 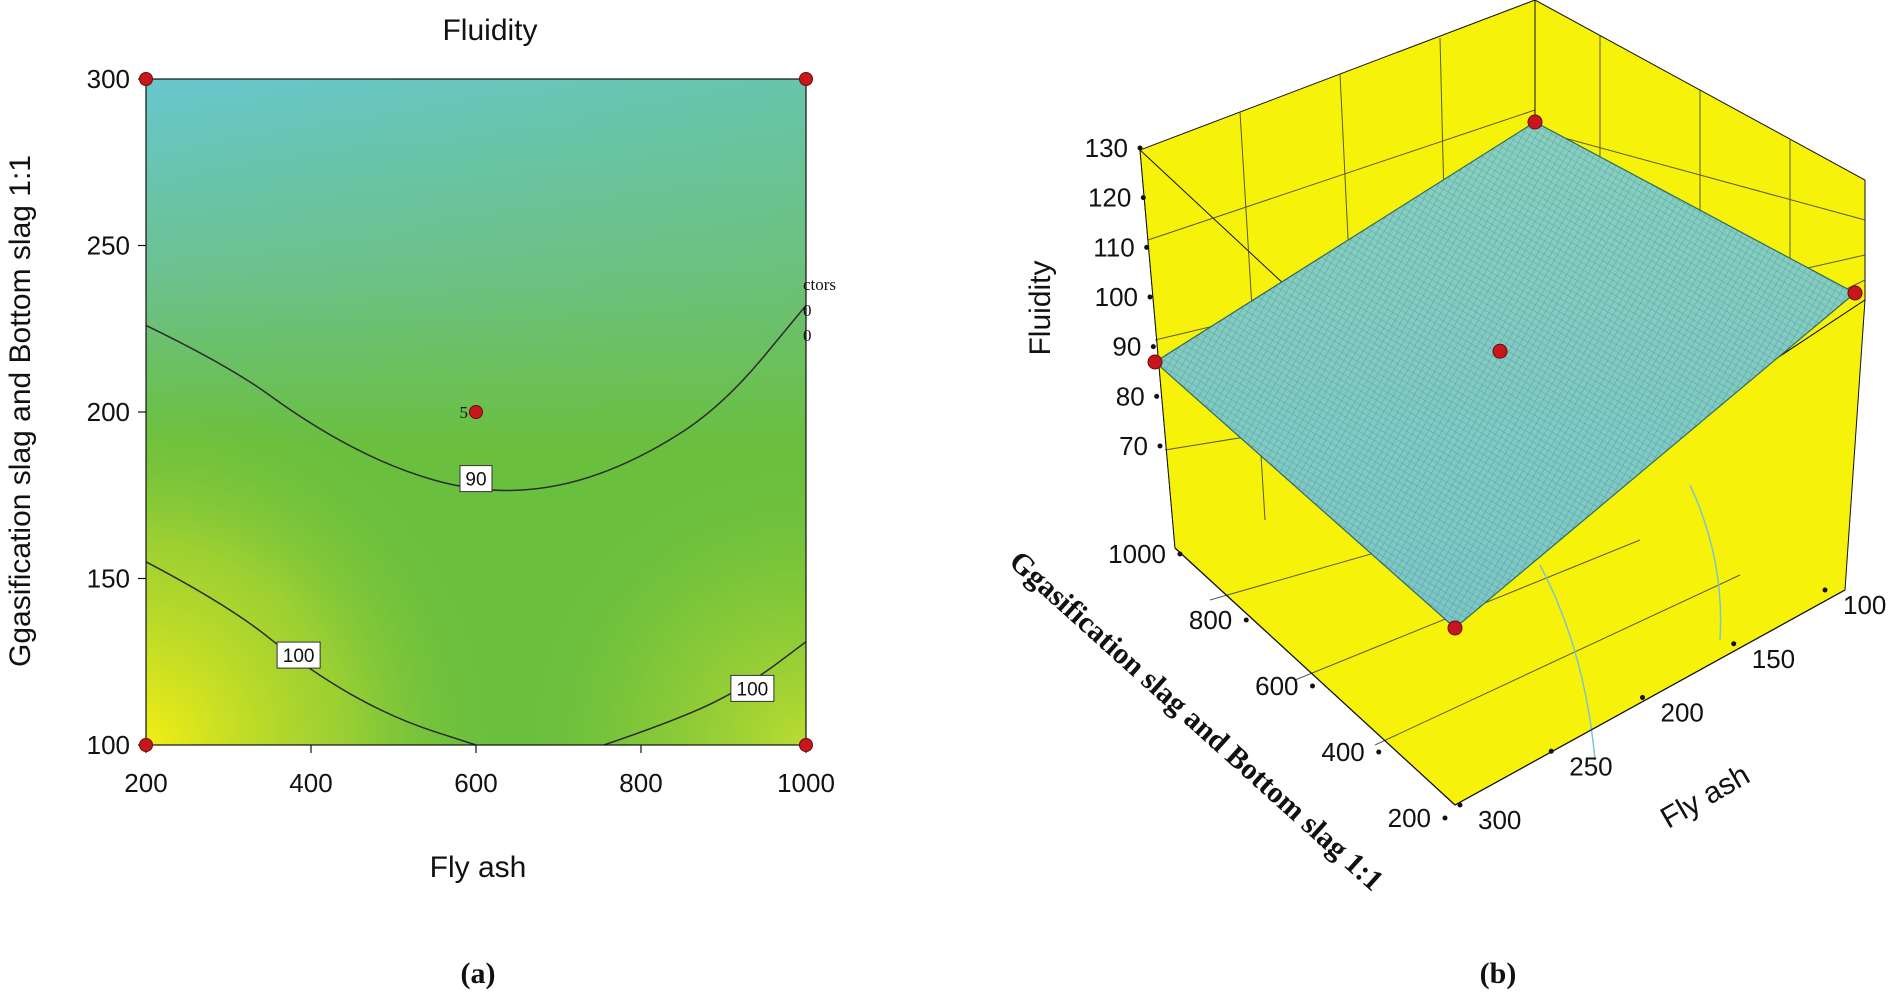 What do you see at coordinates (1498, 973) in the screenshot?
I see `panel-label-b: (b)` at bounding box center [1498, 973].